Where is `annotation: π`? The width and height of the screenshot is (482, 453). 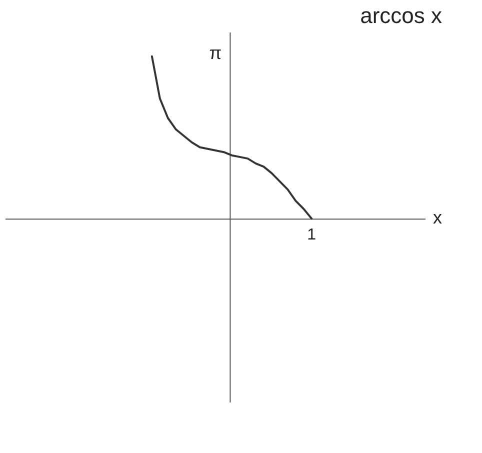 annotation: π is located at coordinates (215, 53).